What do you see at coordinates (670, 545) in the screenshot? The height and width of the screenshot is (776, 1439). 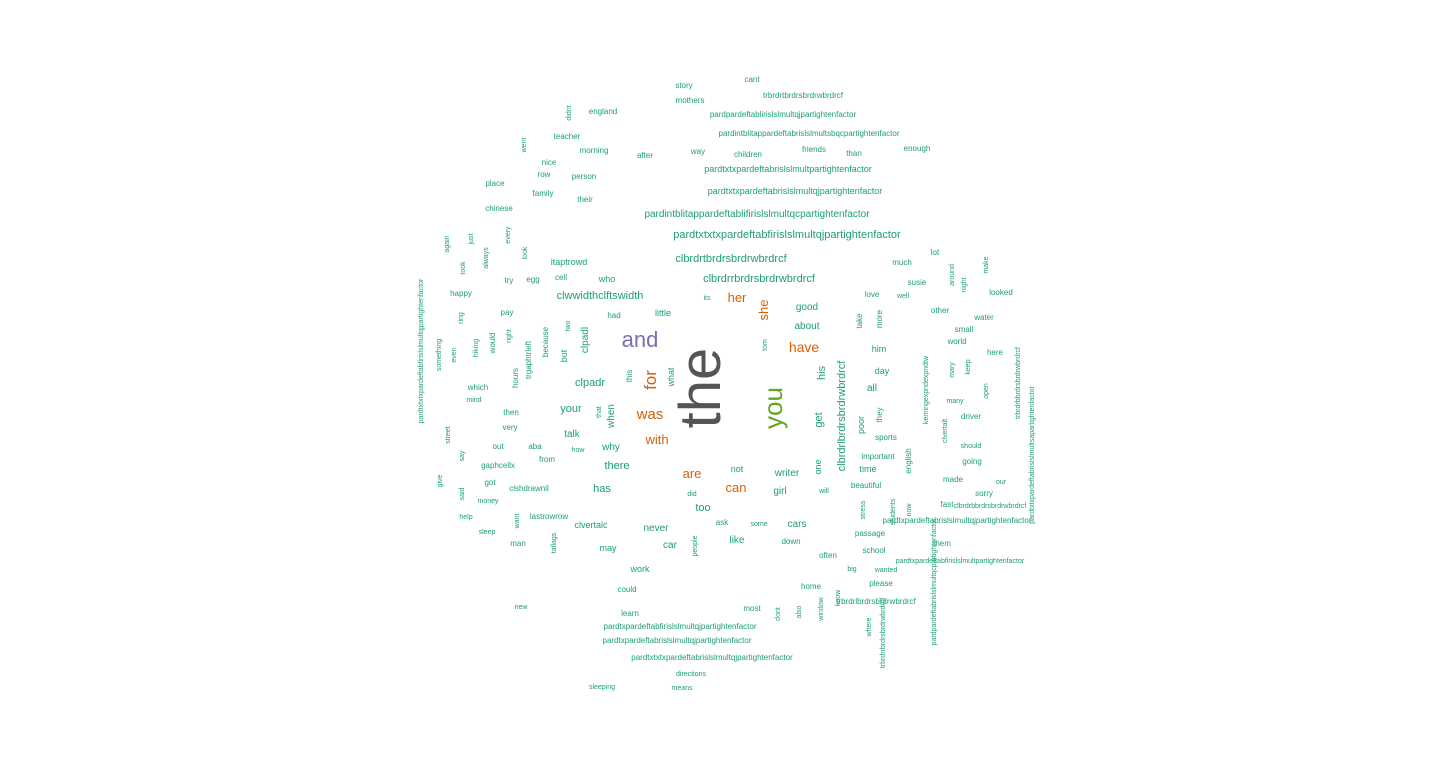 I see `cloud-word-car: car` at bounding box center [670, 545].